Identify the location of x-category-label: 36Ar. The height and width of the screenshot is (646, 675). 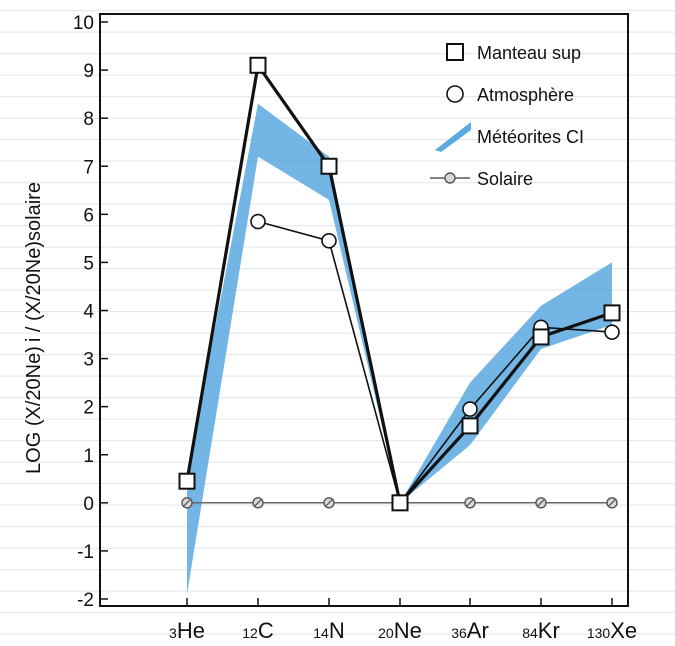
(470, 630).